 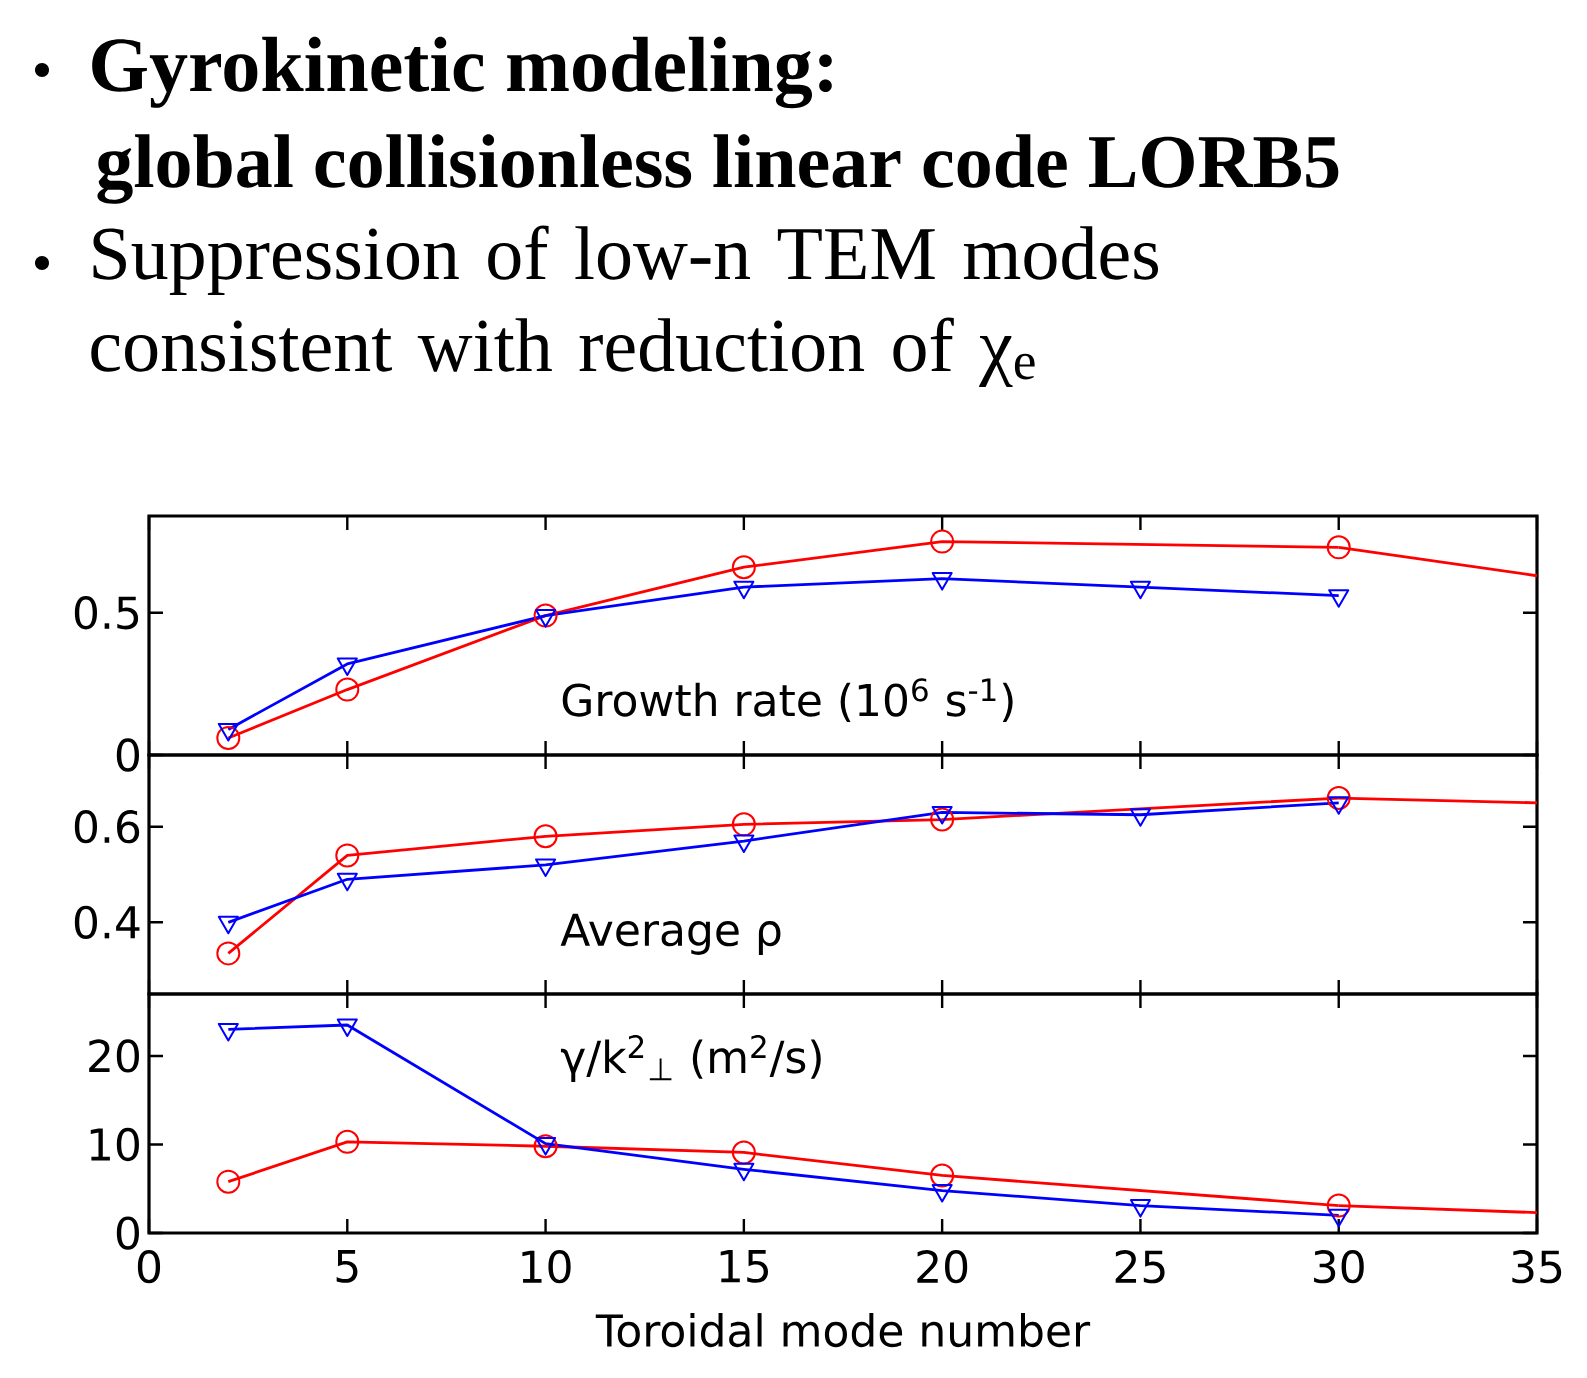 What do you see at coordinates (787, 700) in the screenshot?
I see `annotation: Growth rate (10$^{6}$ s$^{-1}$)` at bounding box center [787, 700].